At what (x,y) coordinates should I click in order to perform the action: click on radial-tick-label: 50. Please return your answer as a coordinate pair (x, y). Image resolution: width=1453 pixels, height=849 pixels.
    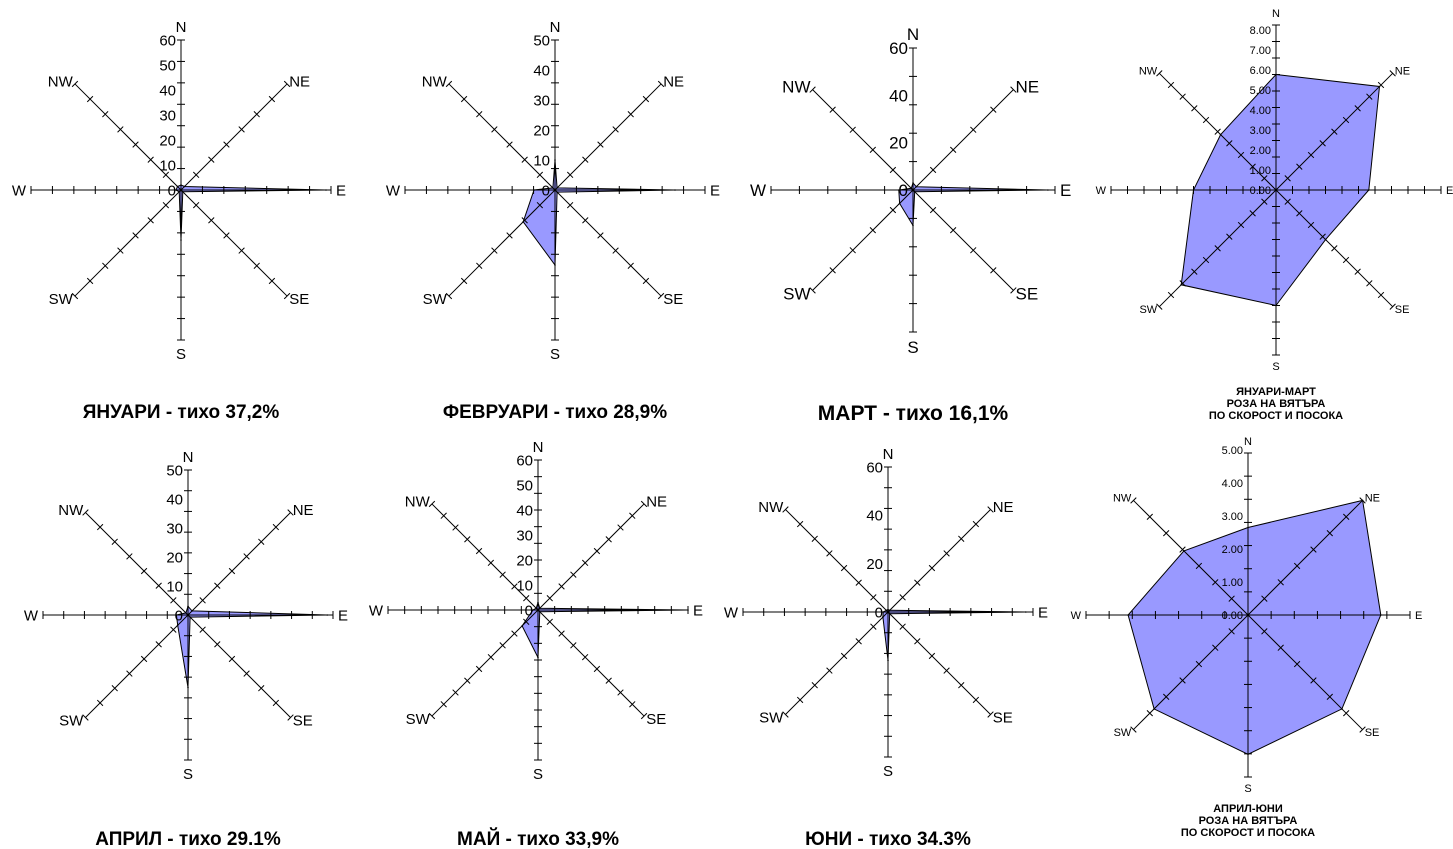
    Looking at the image, I should click on (524, 485).